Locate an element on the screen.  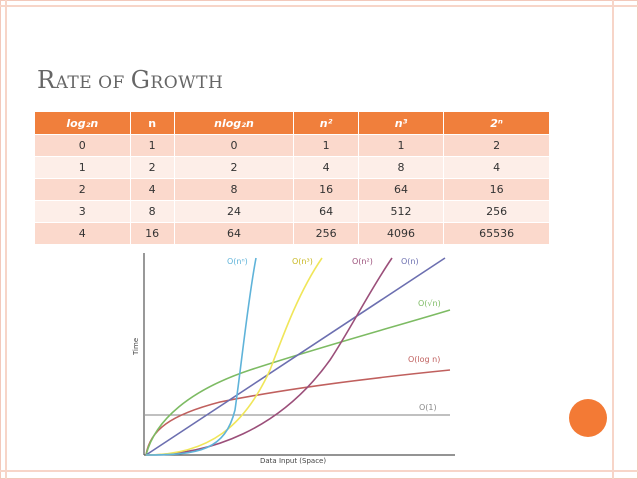
table-cell: 4096 is located at coordinates (401, 233).